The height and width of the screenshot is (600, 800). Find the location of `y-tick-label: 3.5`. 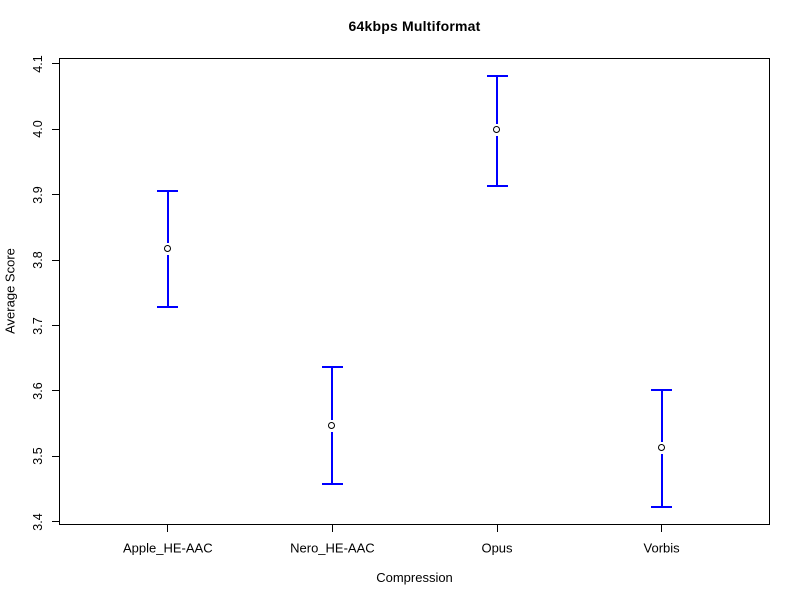

y-tick-label: 3.5 is located at coordinates (38, 456).